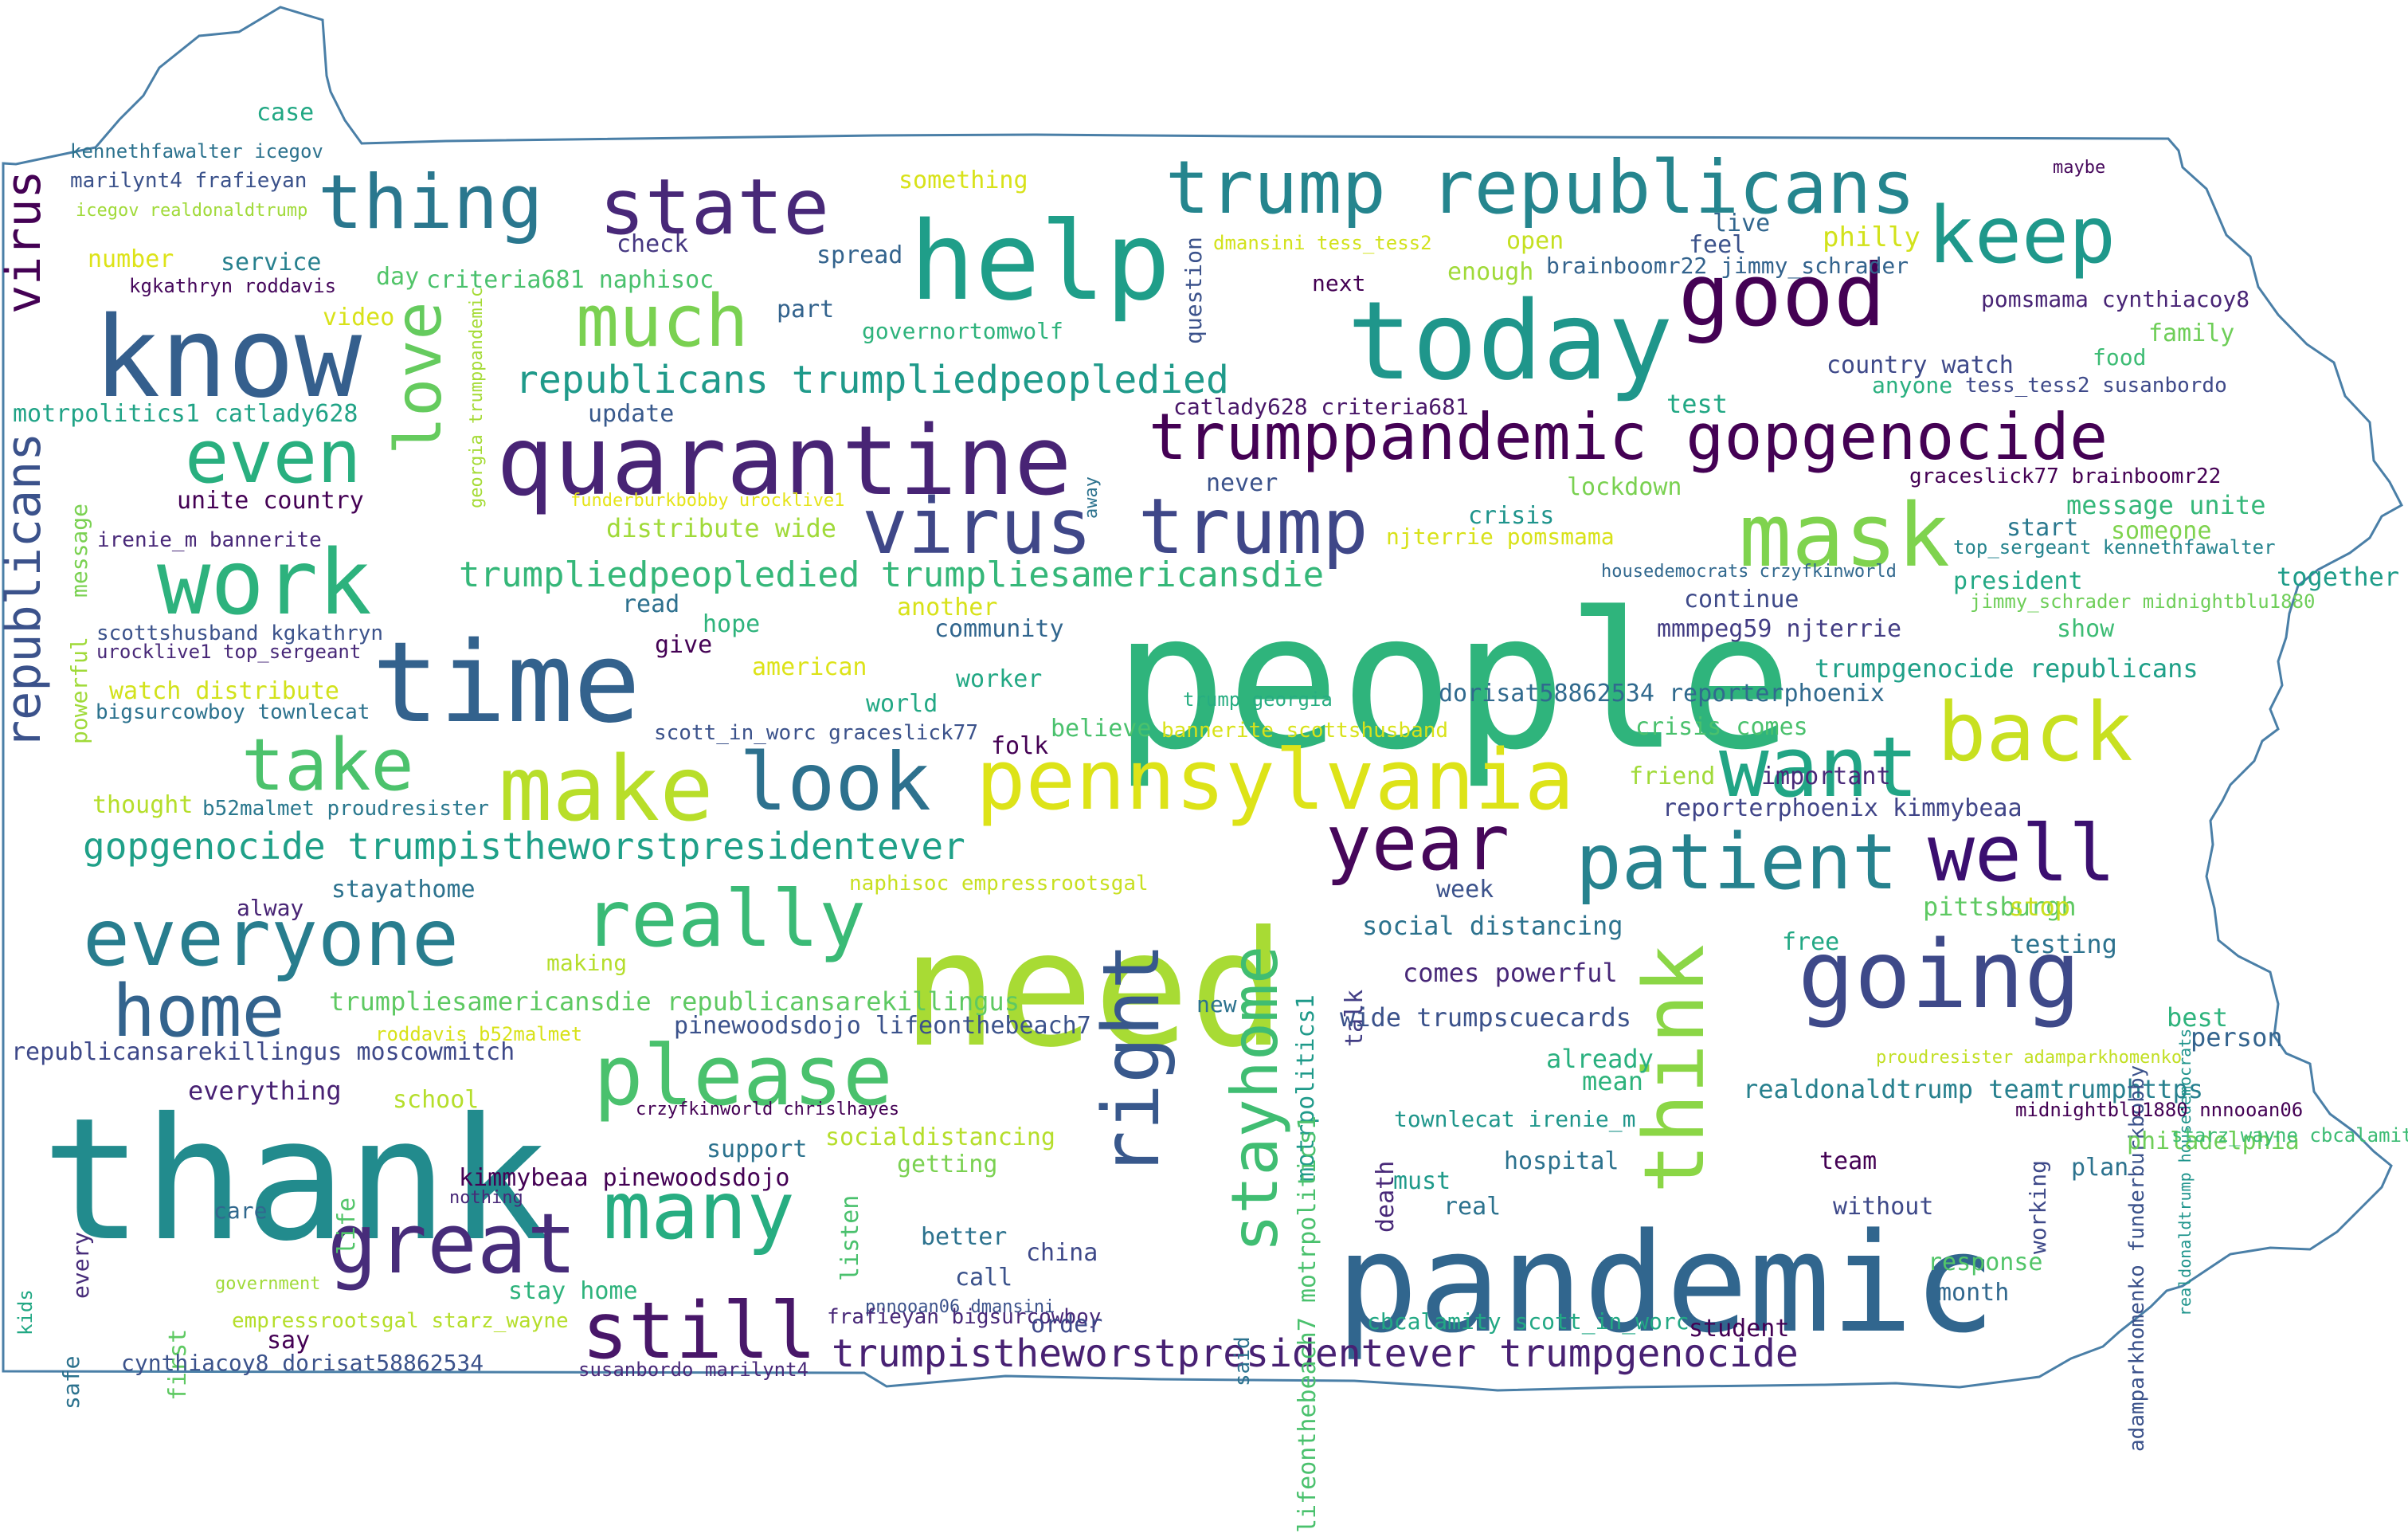  I want to click on word-cloud-term: family, so click(2191, 333).